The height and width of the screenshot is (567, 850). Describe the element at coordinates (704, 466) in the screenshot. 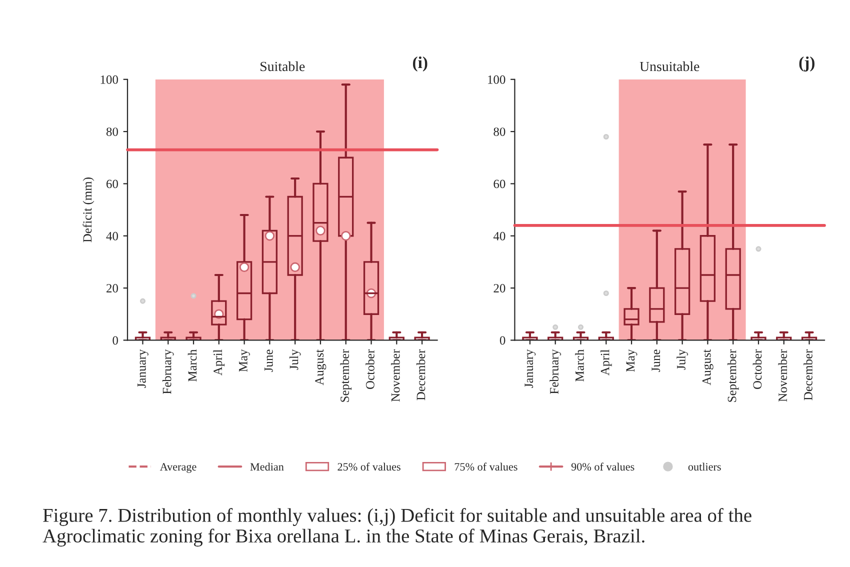

I see `text: outliers` at that location.